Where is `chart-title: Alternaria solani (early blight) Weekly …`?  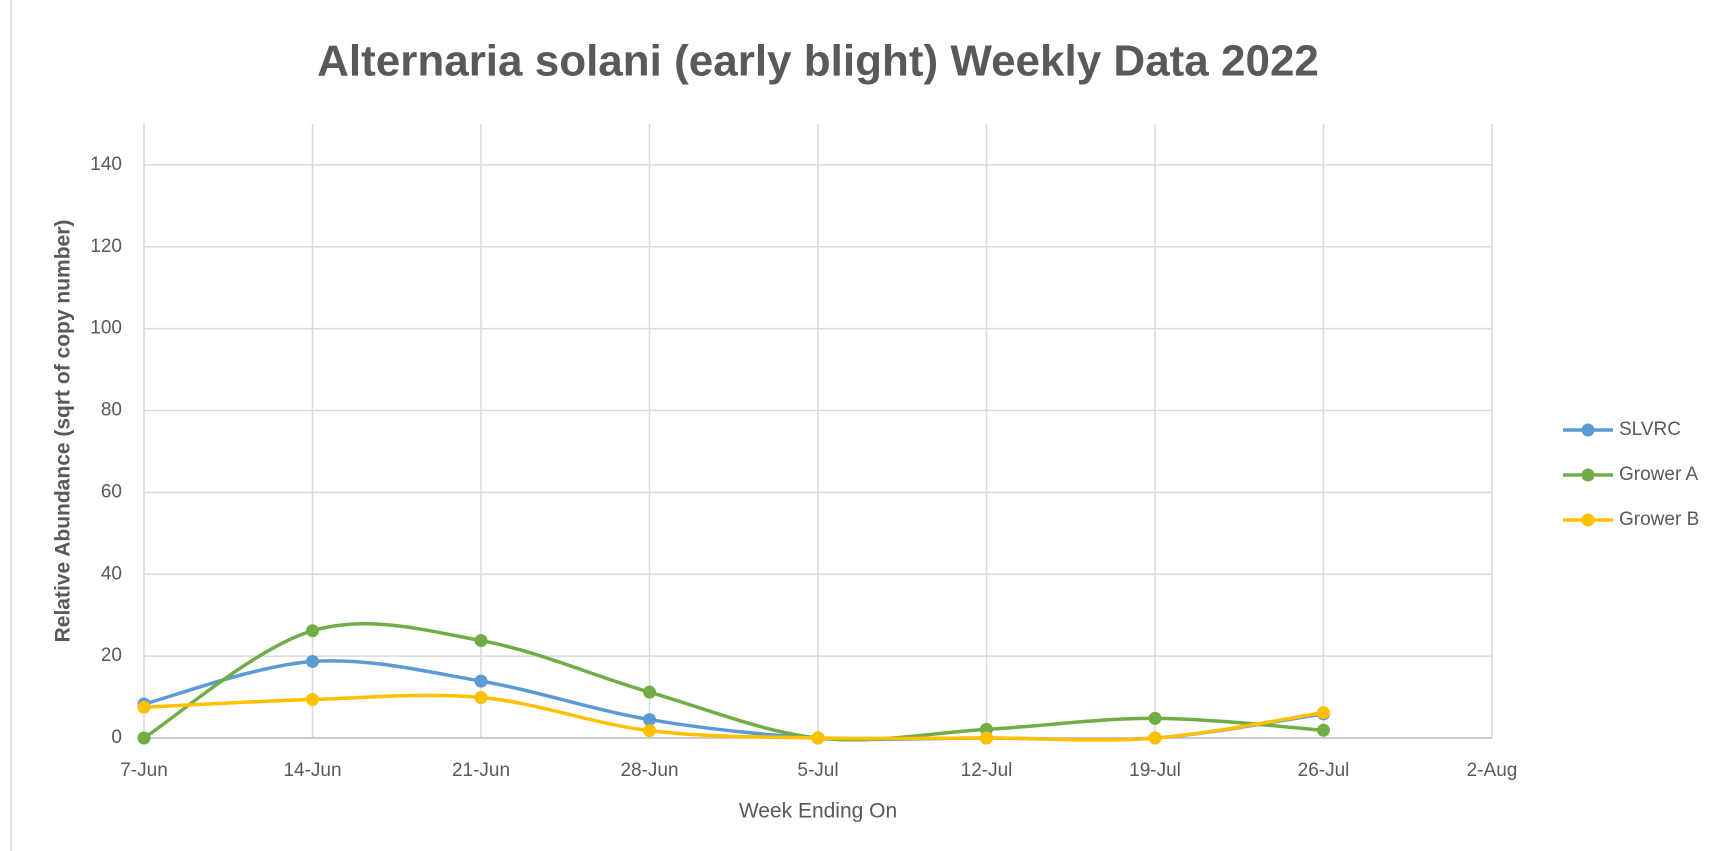 chart-title: Alternaria solani (early blight) Weekly … is located at coordinates (818, 61).